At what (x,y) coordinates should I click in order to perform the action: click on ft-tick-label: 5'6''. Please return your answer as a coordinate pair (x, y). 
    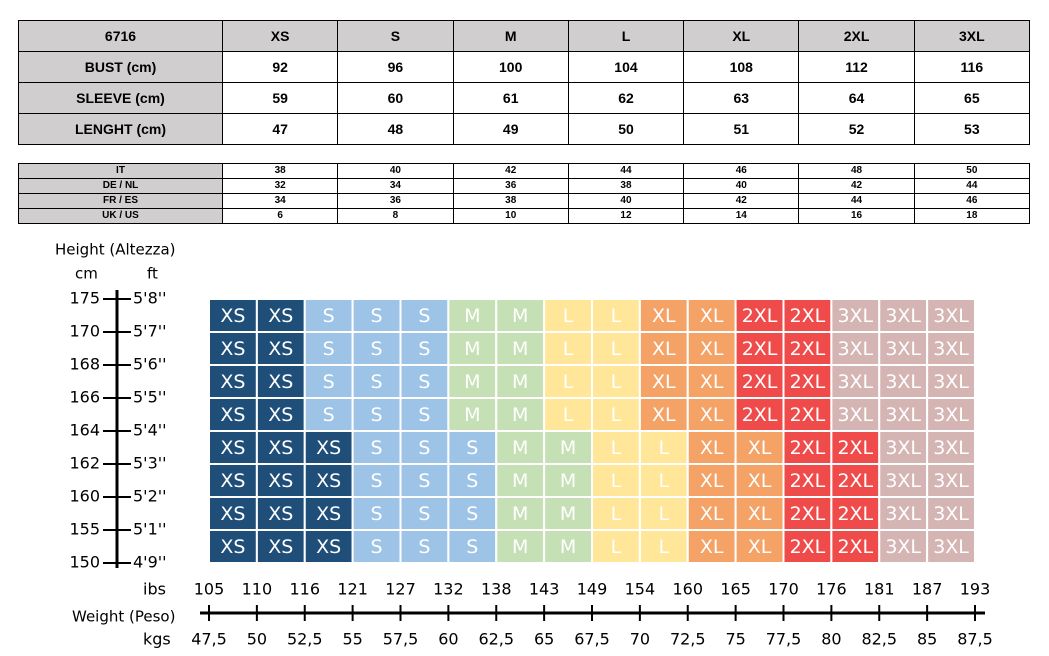
    Looking at the image, I should click on (150, 364).